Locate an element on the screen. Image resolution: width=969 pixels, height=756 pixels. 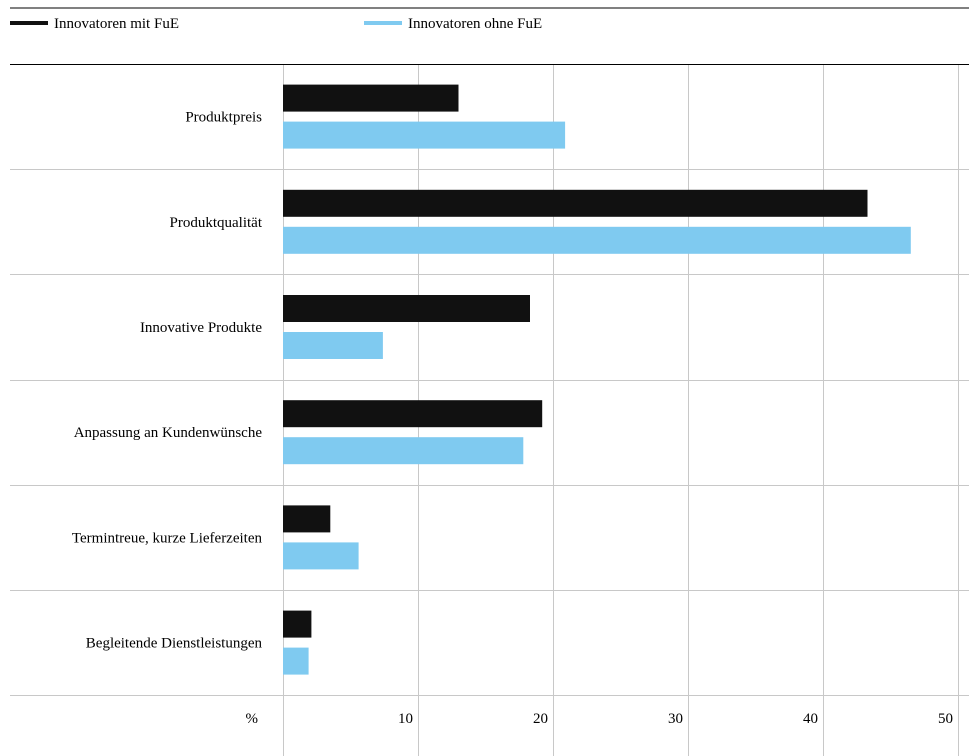
legend-item-innovatoren-ohne-fue: Innovatoren ohne FuE is located at coordinates (453, 24).